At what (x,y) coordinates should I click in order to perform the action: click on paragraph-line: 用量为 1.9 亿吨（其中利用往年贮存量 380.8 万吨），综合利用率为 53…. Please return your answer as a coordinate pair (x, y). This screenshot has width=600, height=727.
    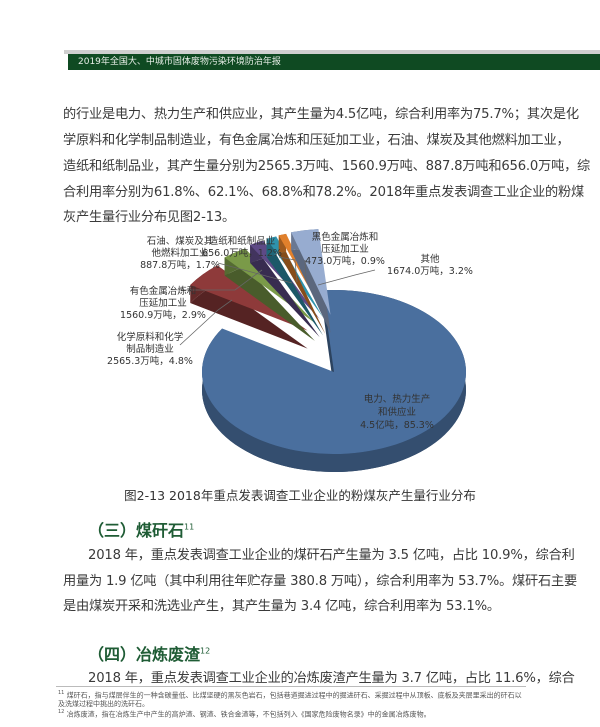
    Looking at the image, I should click on (320, 581).